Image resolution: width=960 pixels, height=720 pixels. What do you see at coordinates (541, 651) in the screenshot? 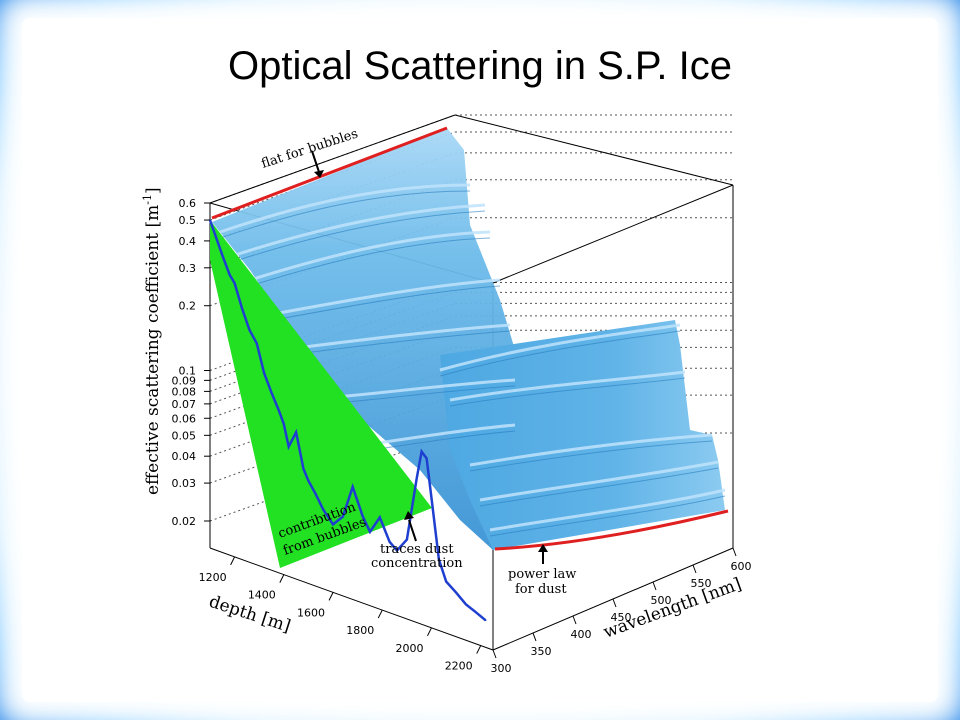
I see `wavelength-tick-label: 350` at bounding box center [541, 651].